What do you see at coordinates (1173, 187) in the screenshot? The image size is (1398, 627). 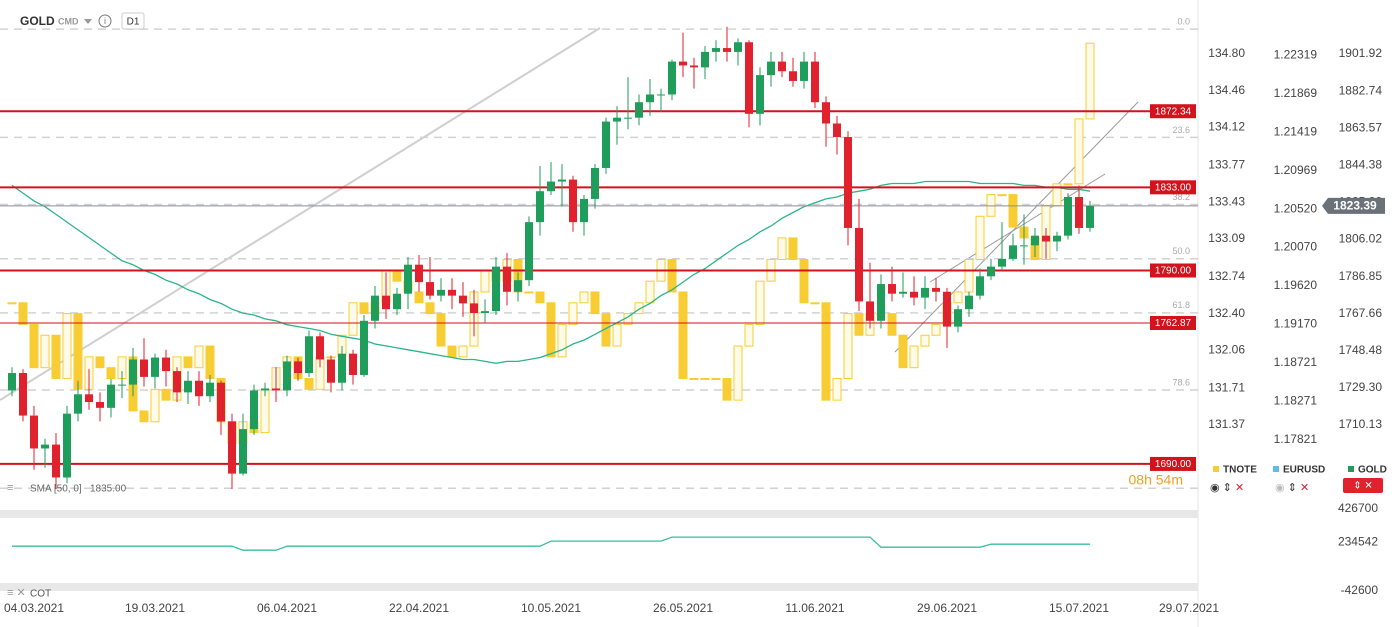 I see `level-label: 1833.00` at bounding box center [1173, 187].